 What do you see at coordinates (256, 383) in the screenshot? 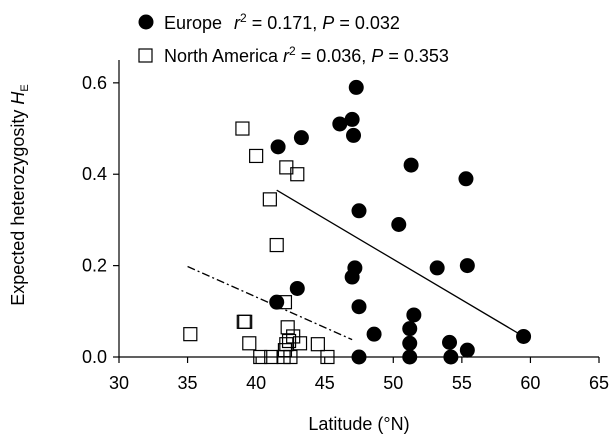
I see `x-tick-label: 40` at bounding box center [256, 383].